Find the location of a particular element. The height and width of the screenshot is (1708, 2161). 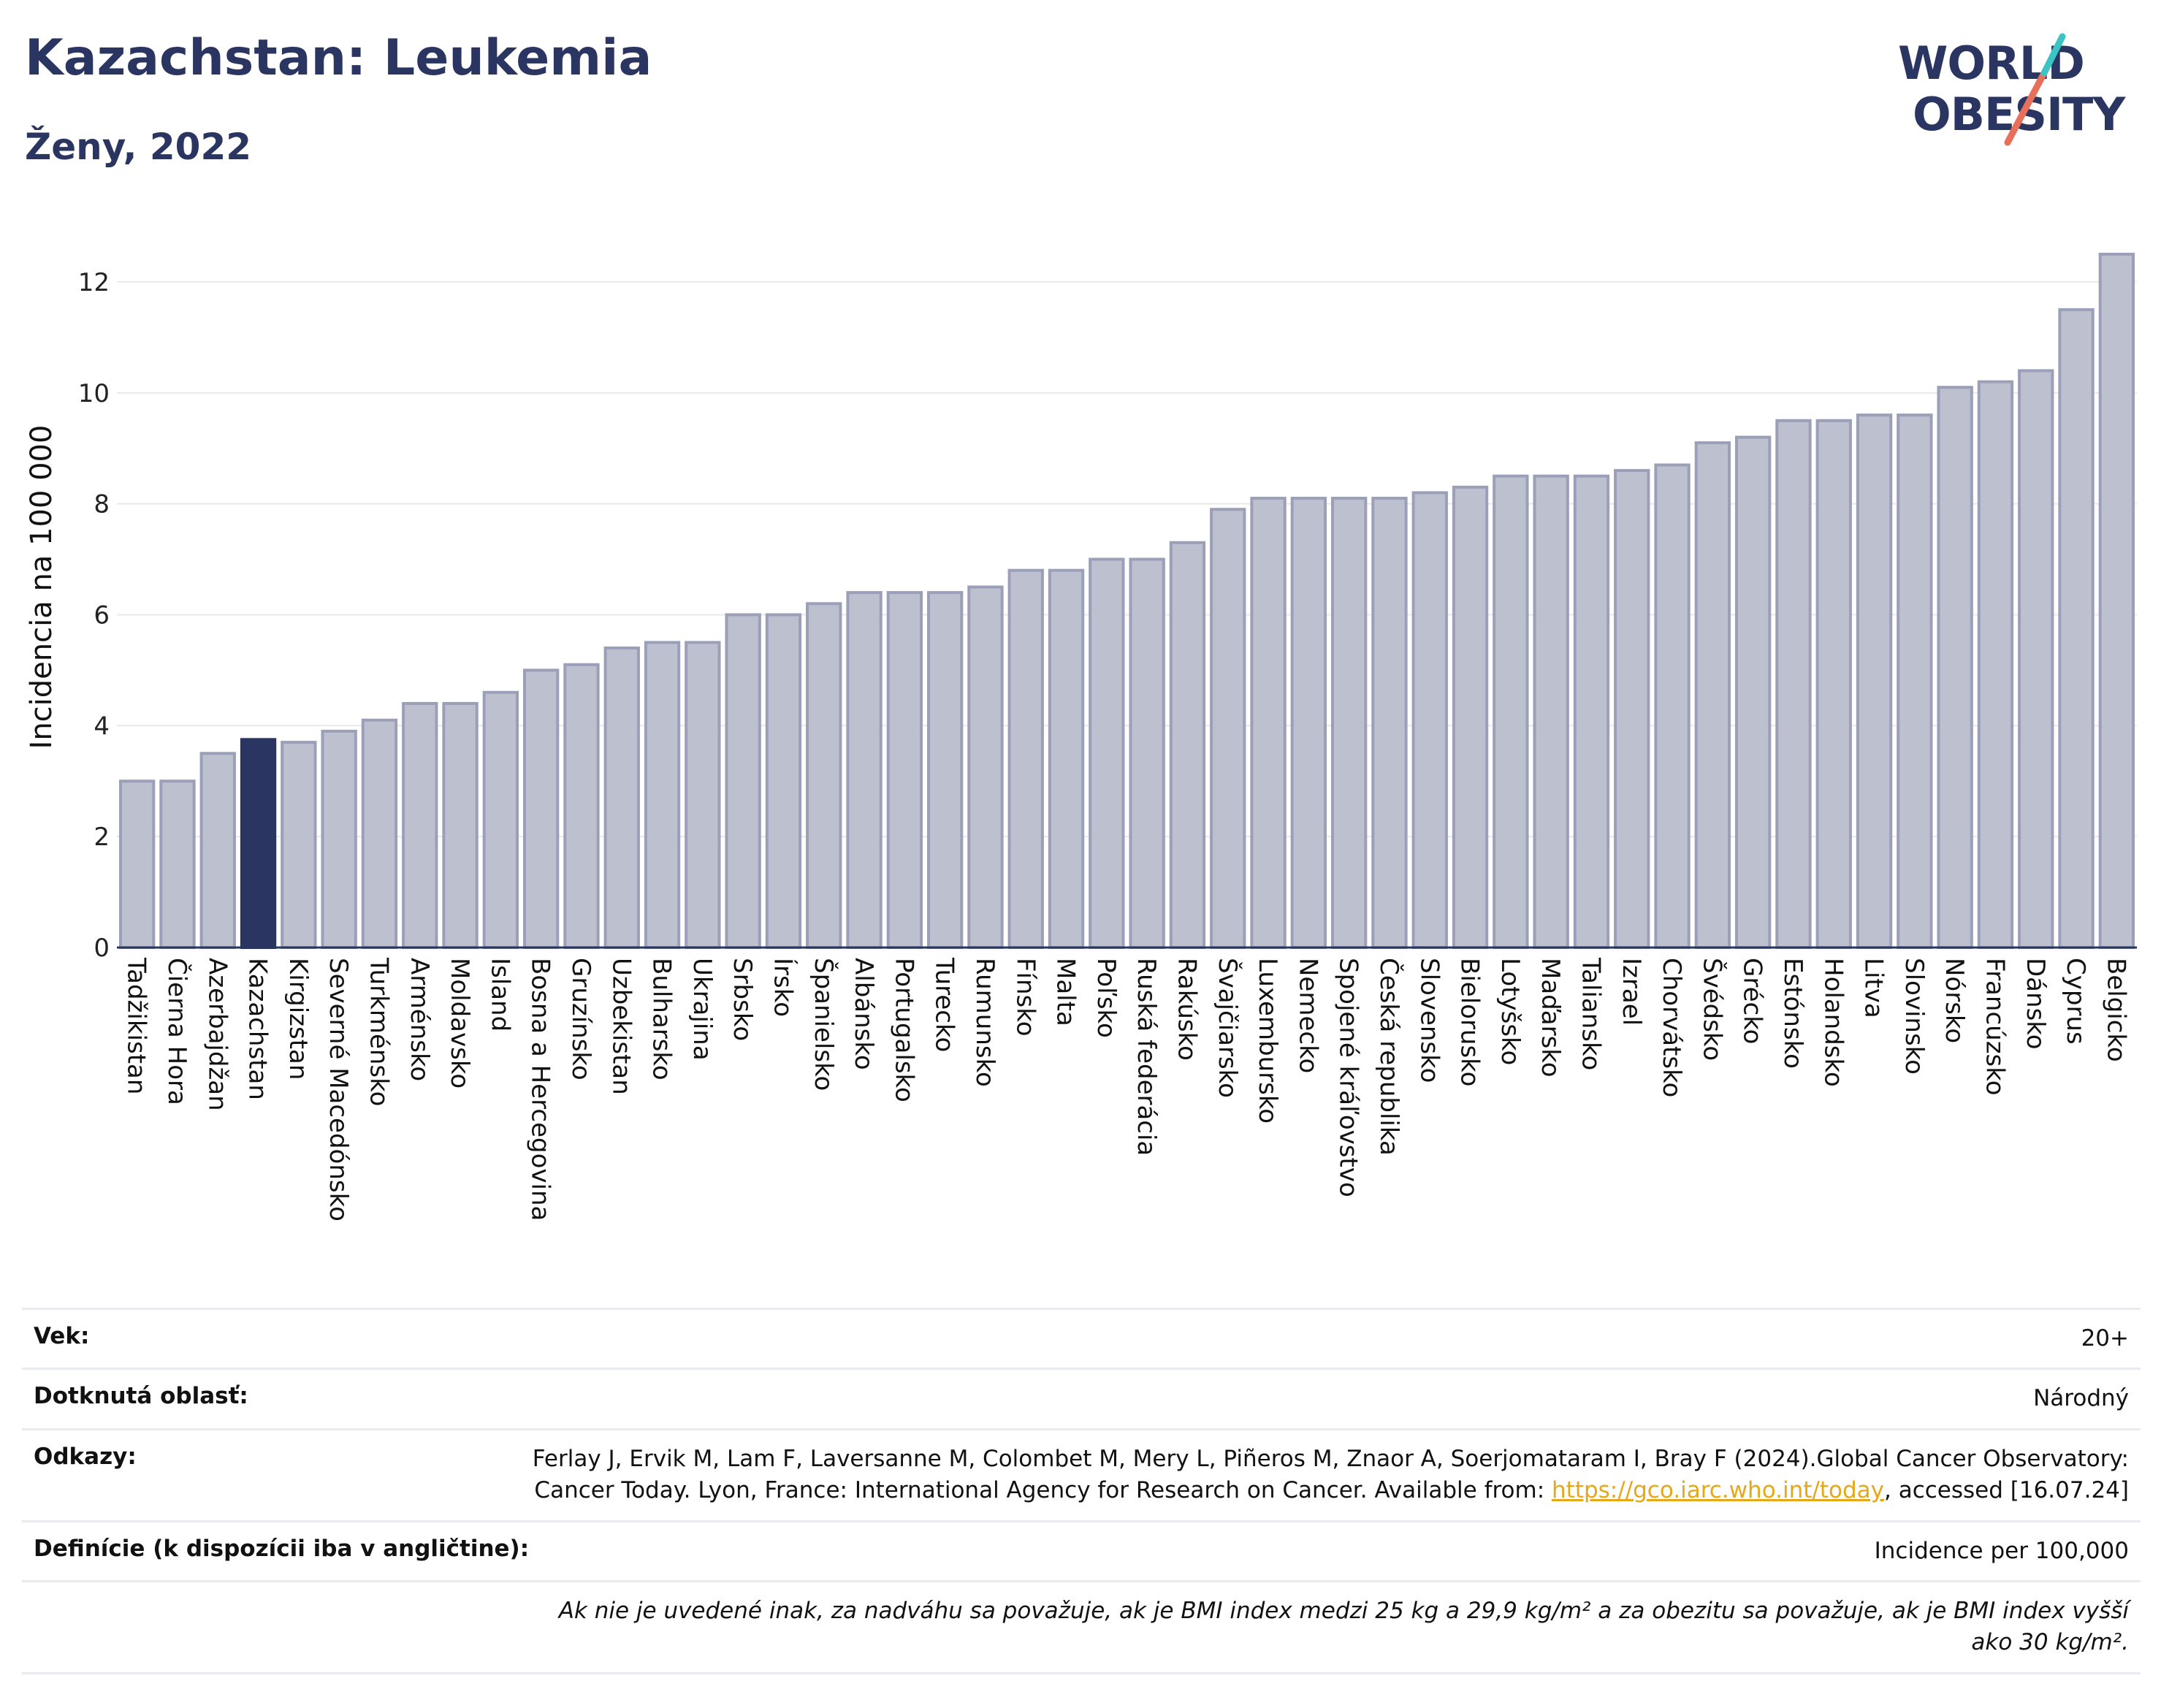

x-tick-label: Azerbajdžan is located at coordinates (217, 1034).